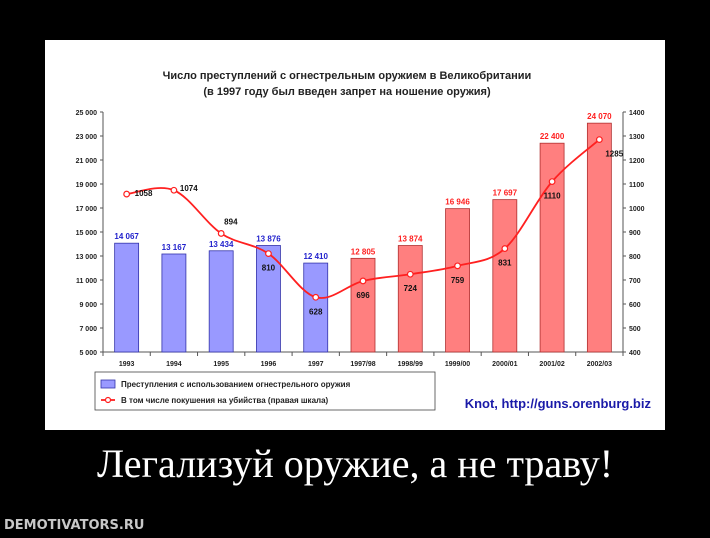 The width and height of the screenshot is (710, 538). What do you see at coordinates (126, 236) in the screenshot?
I see `bar-value-label: 14 067` at bounding box center [126, 236].